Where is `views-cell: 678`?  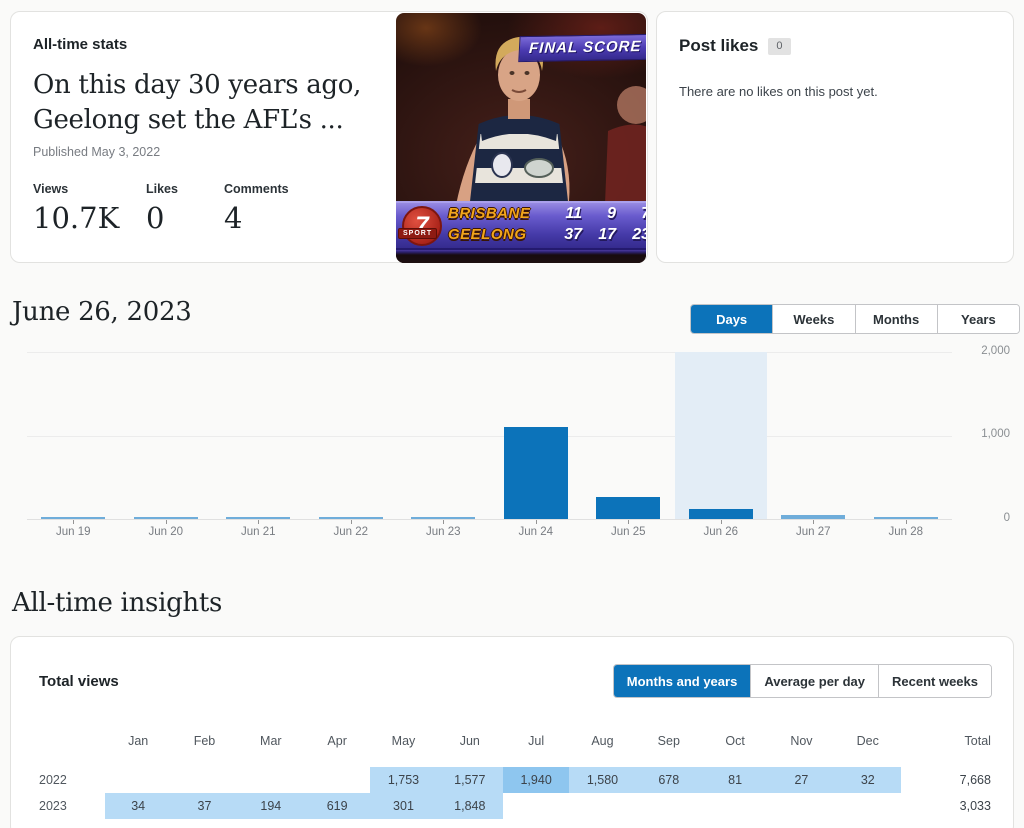 views-cell: 678 is located at coordinates (668, 780).